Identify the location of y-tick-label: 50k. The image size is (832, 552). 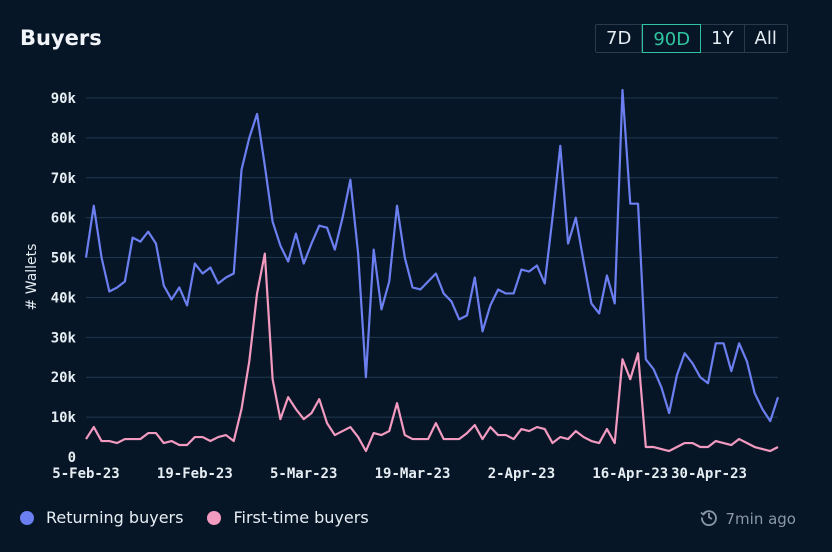
(64, 259).